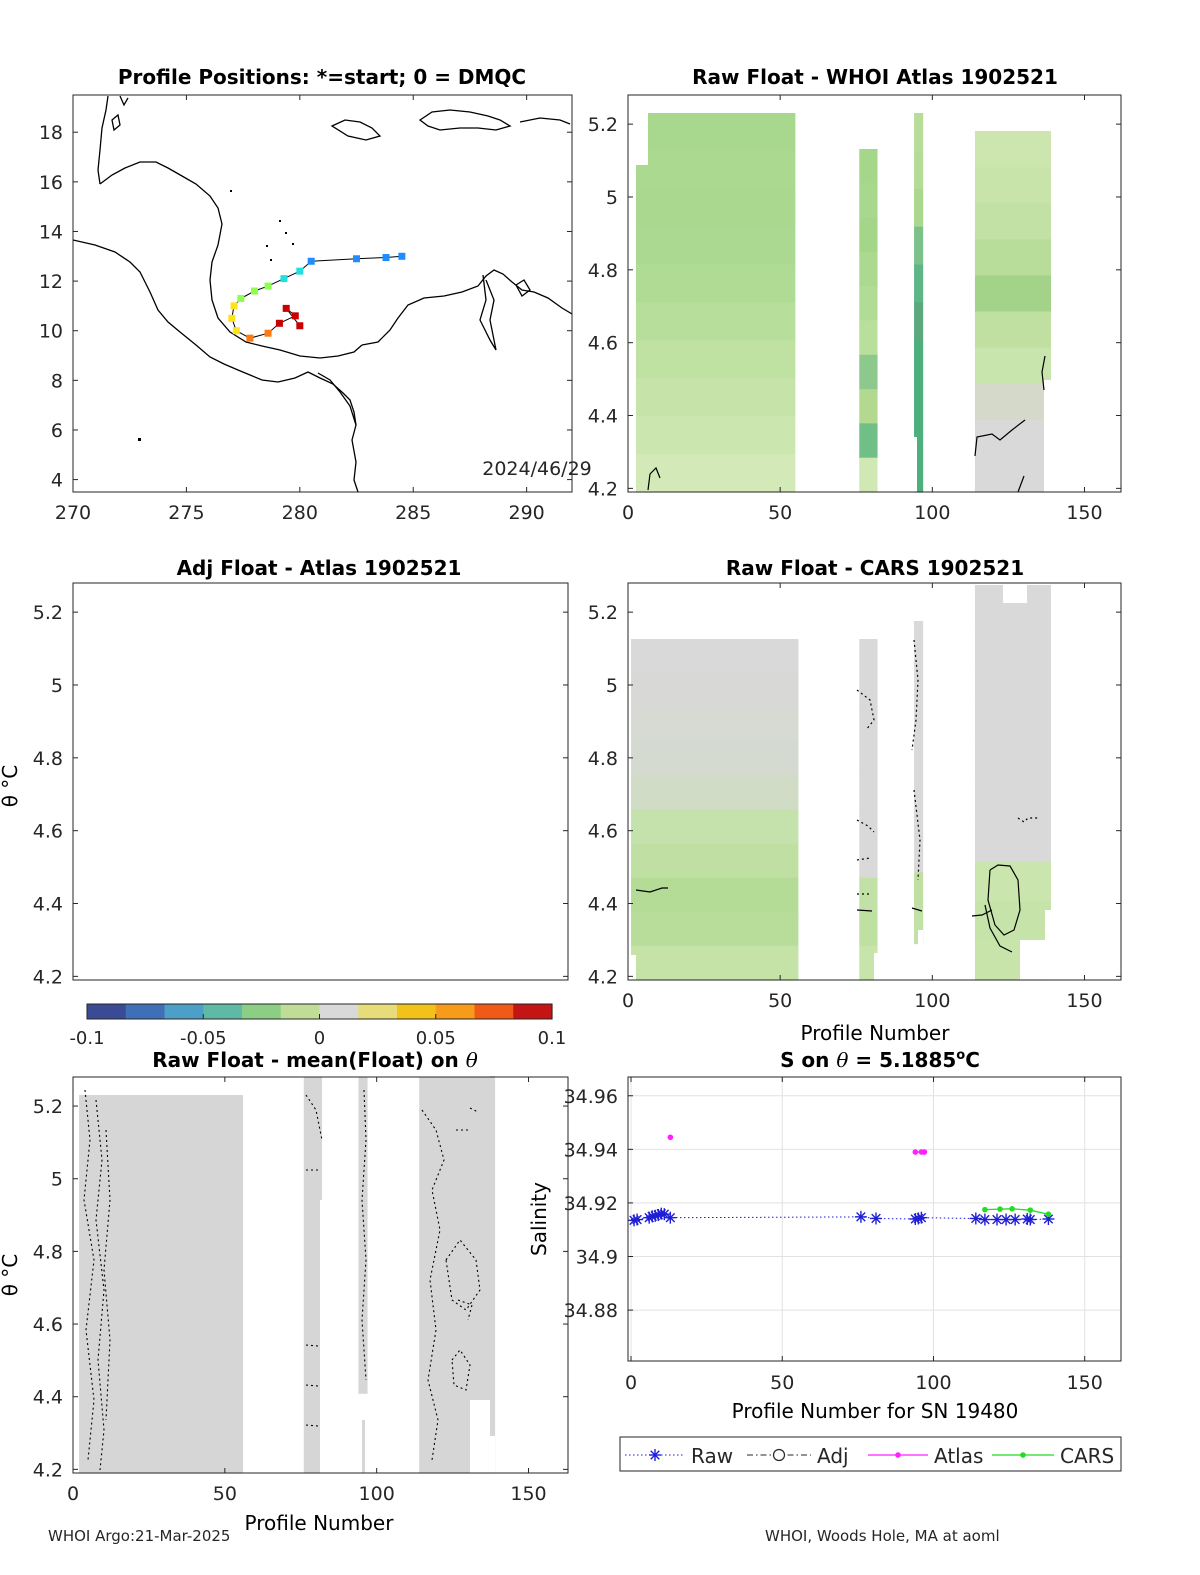 This screenshot has width=1200, height=1575. I want to click on mean-x-tick-label: 100, so click(377, 1494).